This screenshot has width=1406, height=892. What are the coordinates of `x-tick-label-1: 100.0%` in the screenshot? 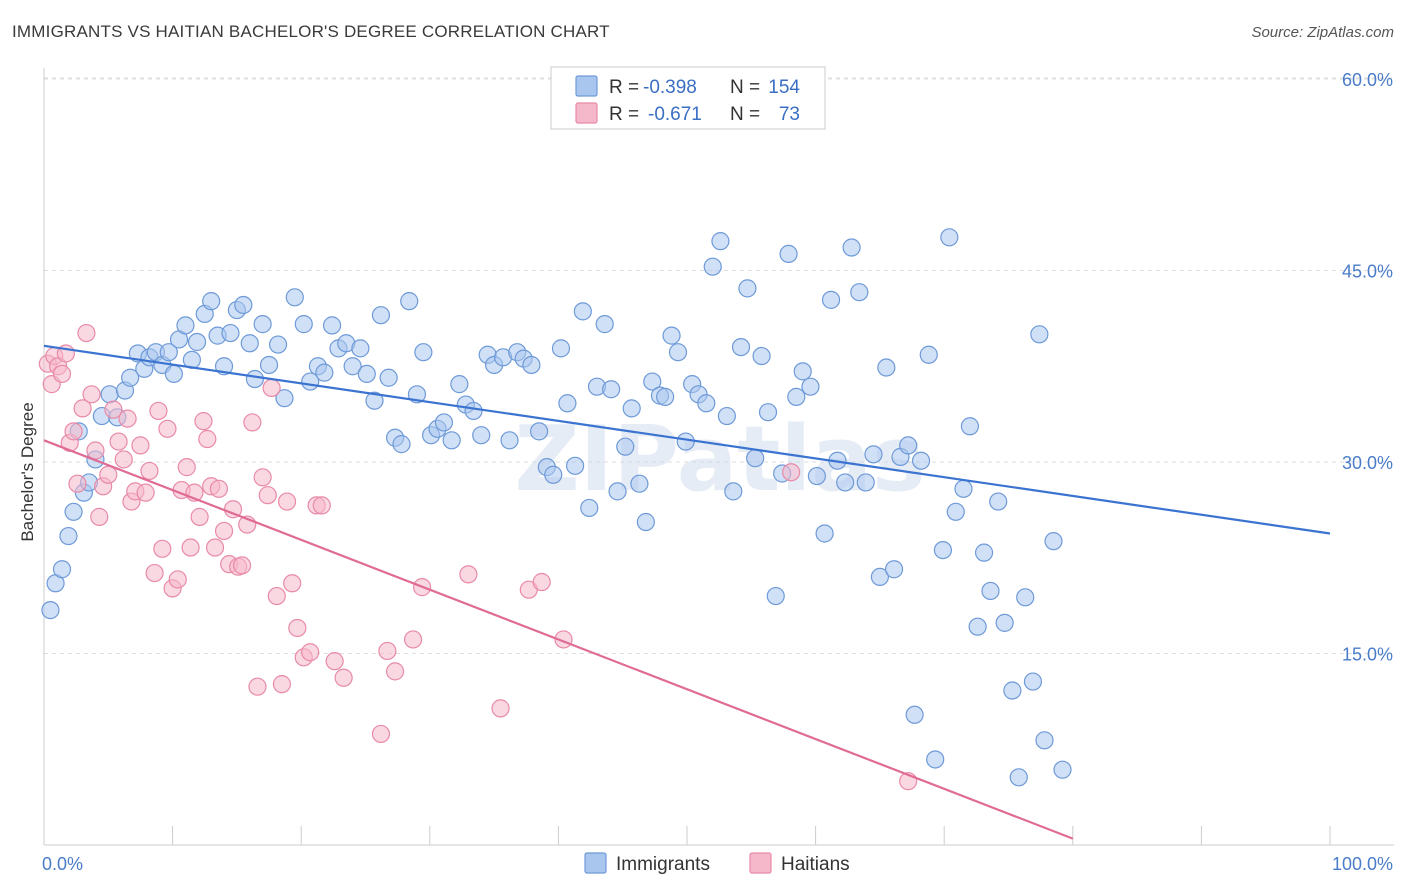 It's located at (1362, 864).